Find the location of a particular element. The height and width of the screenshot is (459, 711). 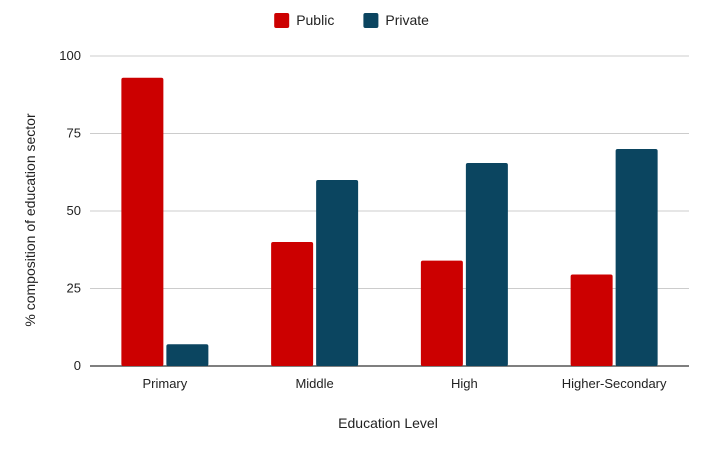

y-axis-title: % composition of education sector is located at coordinates (30, 220).